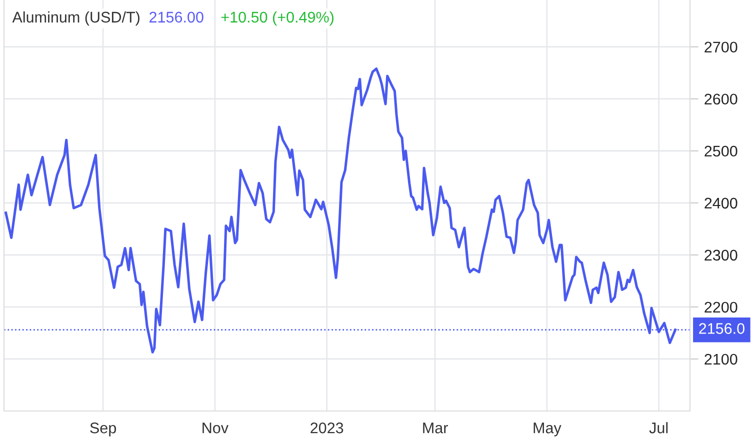  What do you see at coordinates (548, 429) in the screenshot?
I see `x-tick-label: May` at bounding box center [548, 429].